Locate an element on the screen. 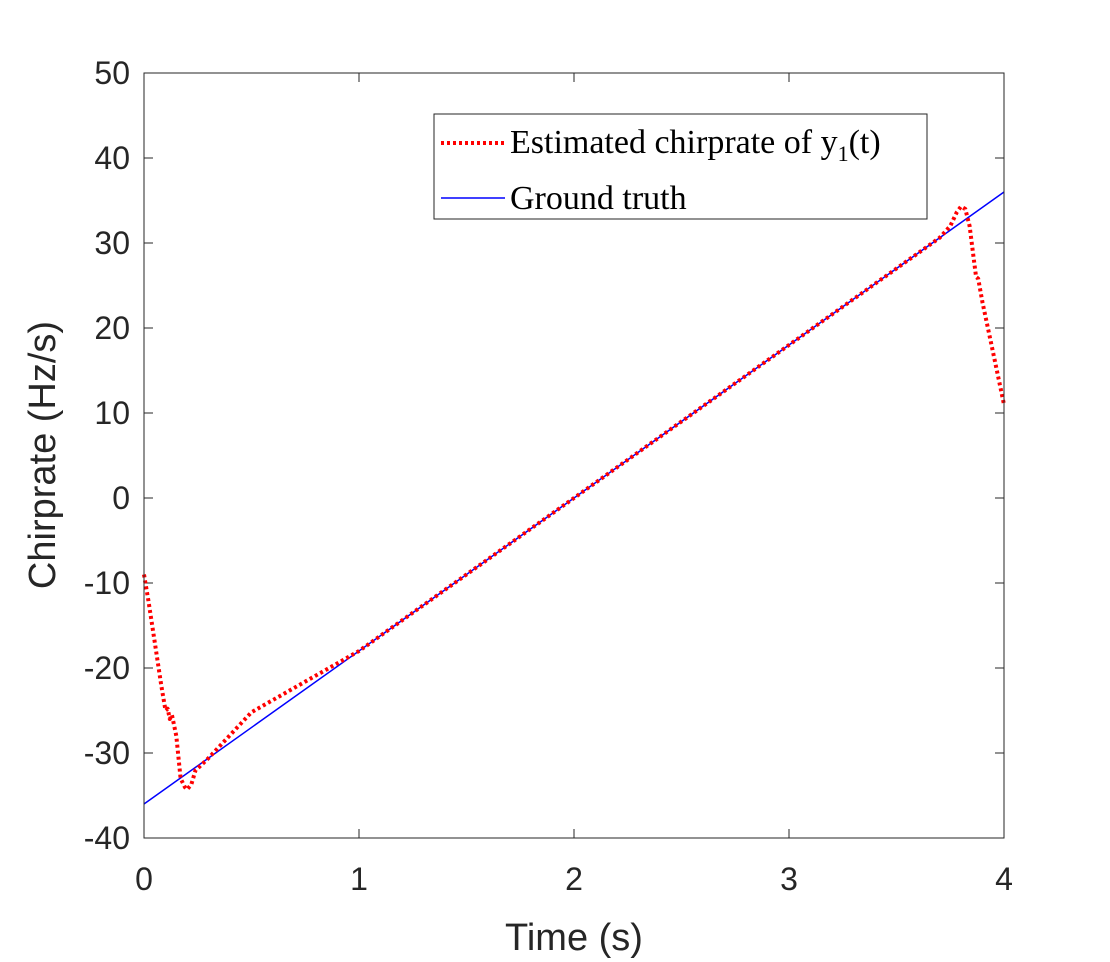 The width and height of the screenshot is (1110, 962). y-tick-label: 20 is located at coordinates (112, 328).